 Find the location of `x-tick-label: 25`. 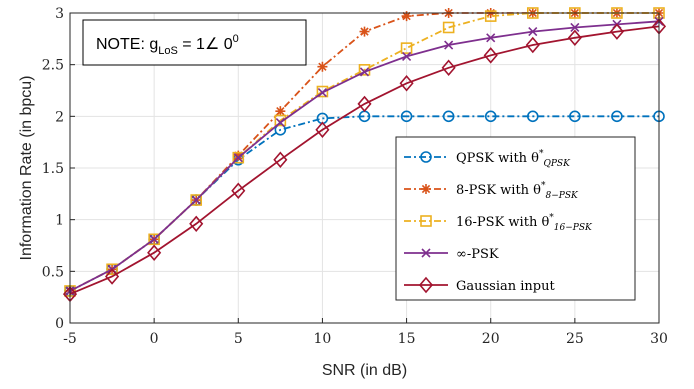

x-tick-label: 25 is located at coordinates (575, 339).